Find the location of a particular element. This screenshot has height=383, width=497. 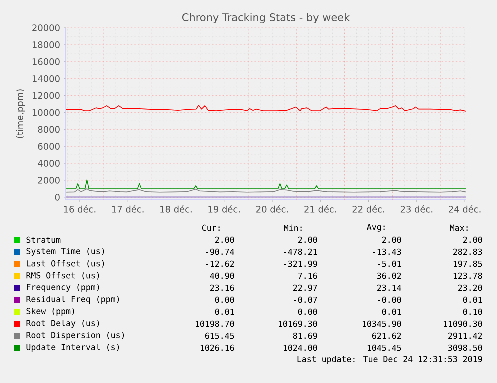

text: -0.00 is located at coordinates (390, 300).